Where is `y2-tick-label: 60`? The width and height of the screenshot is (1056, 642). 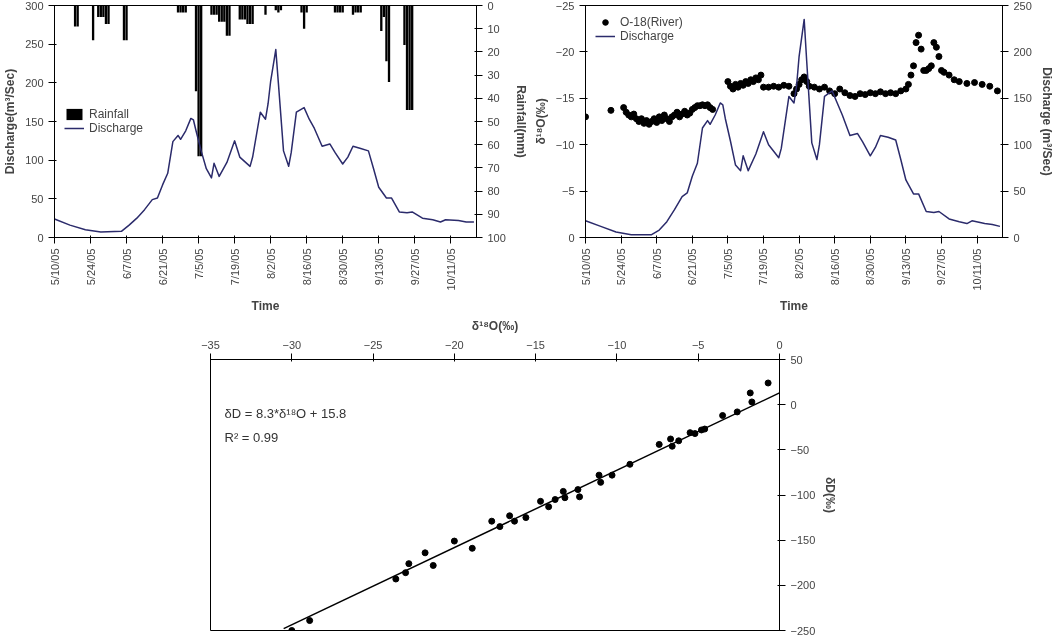 y2-tick-label: 60 is located at coordinates (493, 144).